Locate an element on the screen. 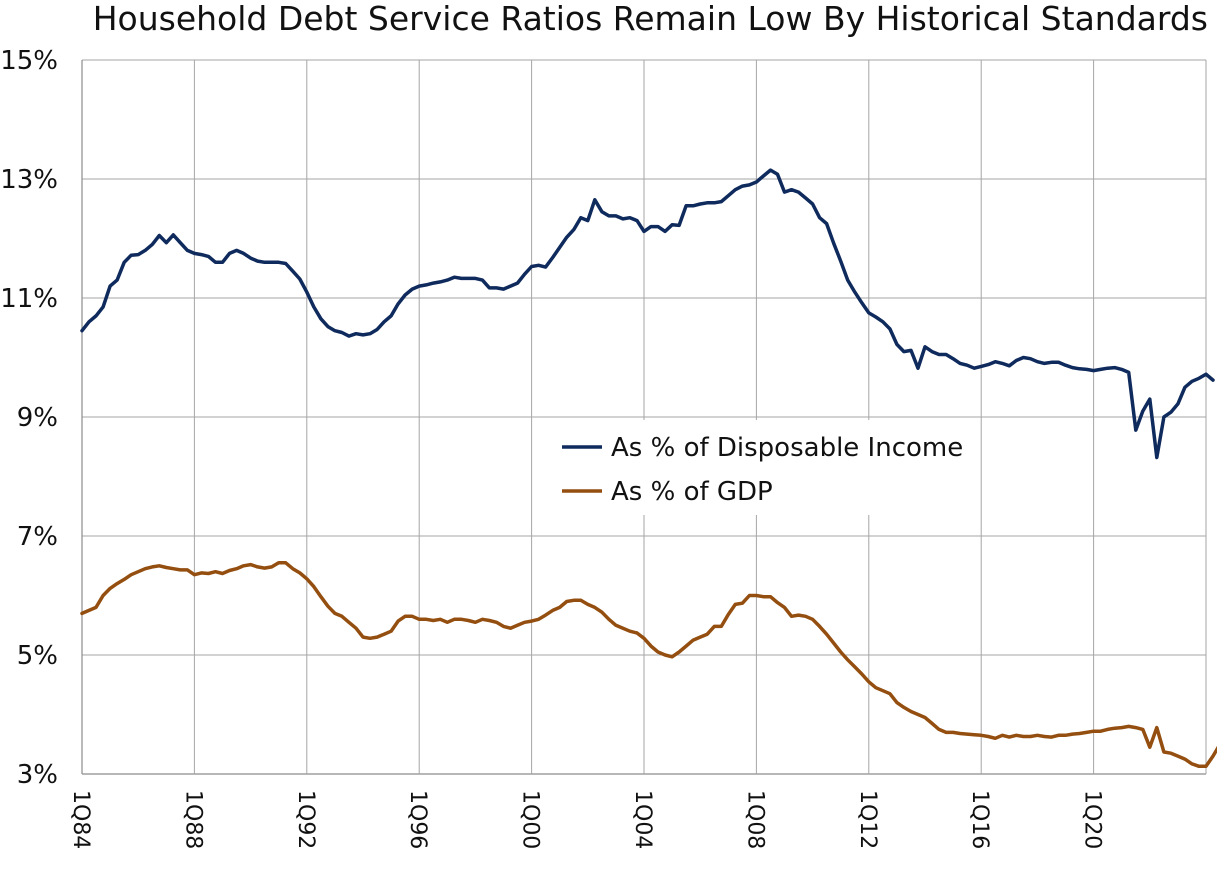 This screenshot has height=869, width=1217. x-tick-label: 1Q04 is located at coordinates (642, 819).